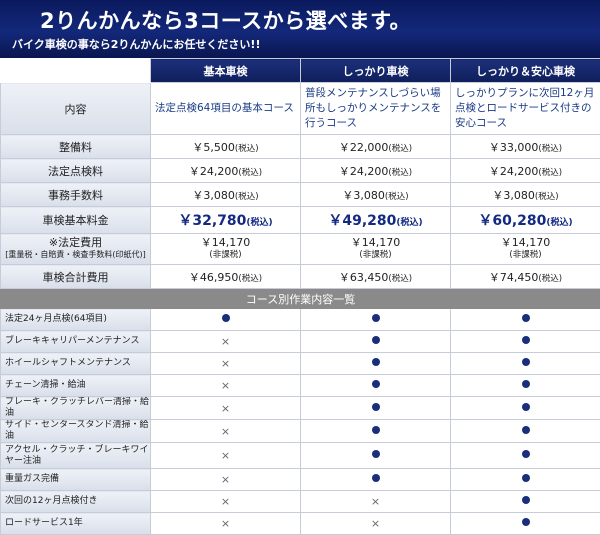  Describe the element at coordinates (214, 277) in the screenshot. I see `price-value: ￥46,950` at that location.